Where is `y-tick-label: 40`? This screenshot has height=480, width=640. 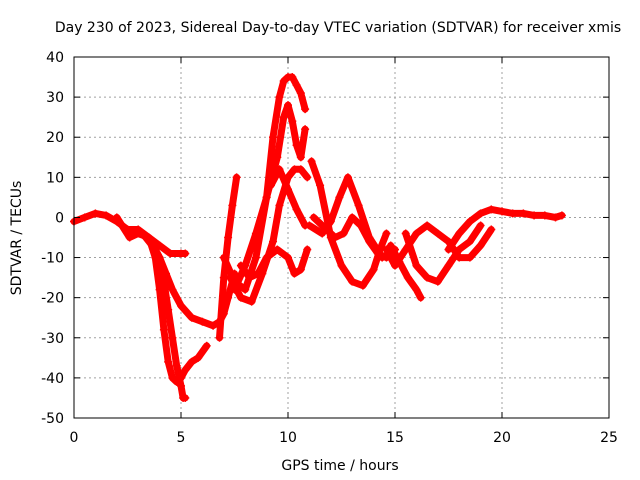
y-tick-label: 40 is located at coordinates (55, 58).